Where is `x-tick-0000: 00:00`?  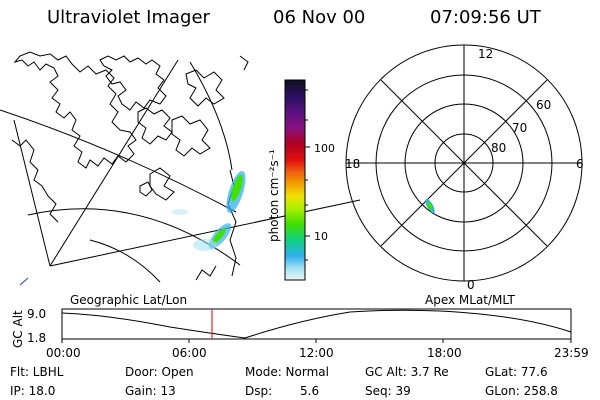
x-tick-0000: 00:00 is located at coordinates (63, 353).